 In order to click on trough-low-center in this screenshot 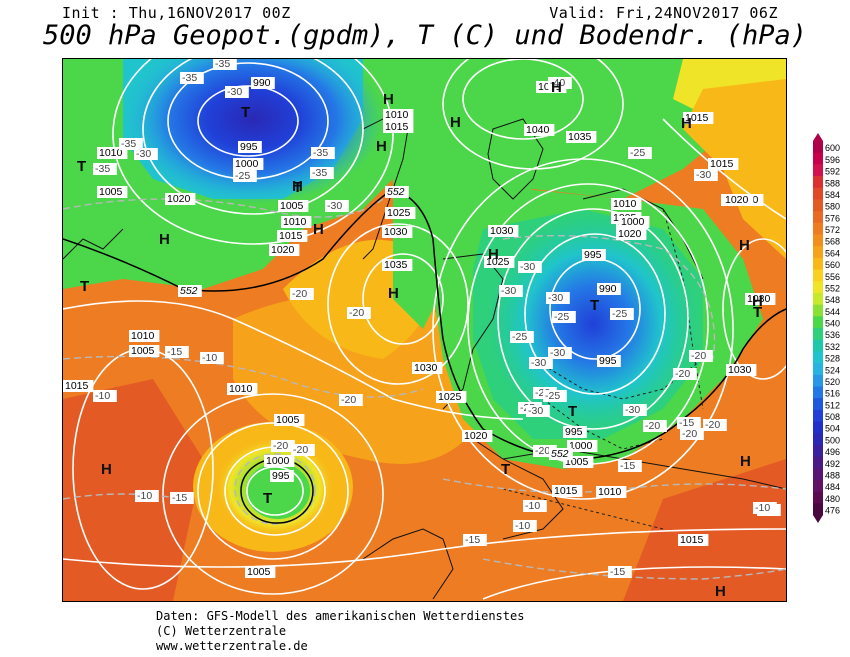, I will do `click(593, 324)`.